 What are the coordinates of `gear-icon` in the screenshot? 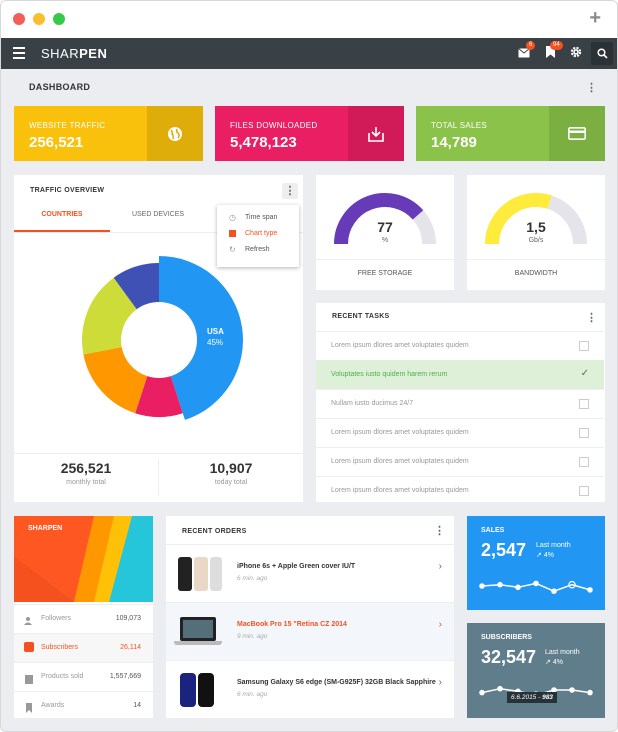 It's located at (576, 54).